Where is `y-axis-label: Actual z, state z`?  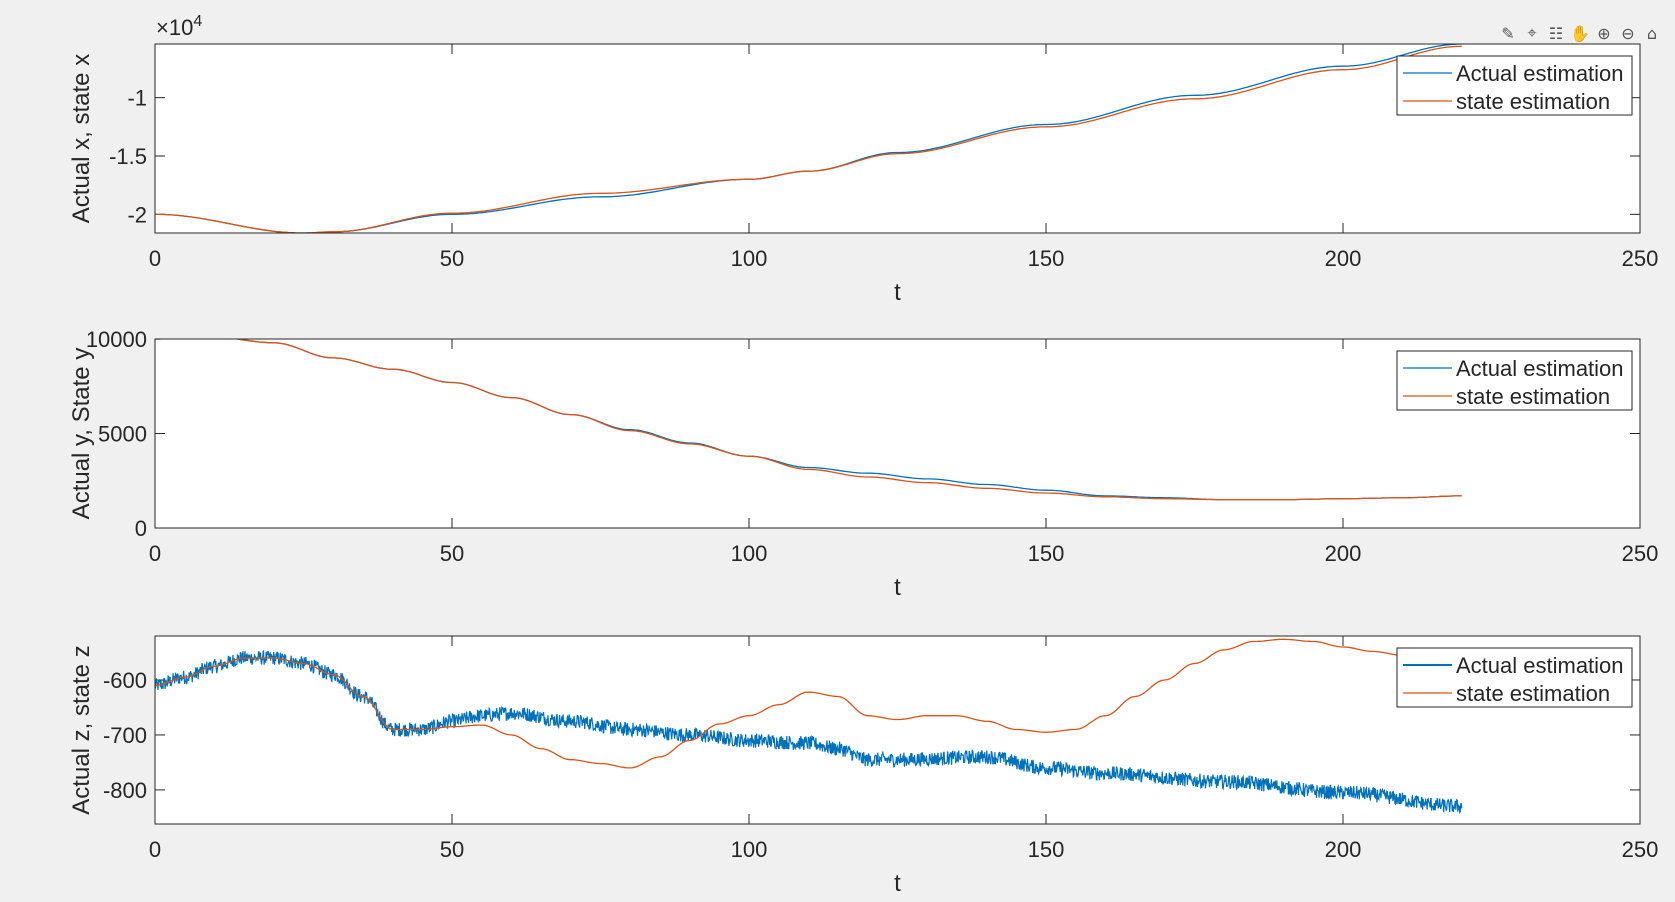 y-axis-label: Actual z, state z is located at coordinates (81, 729).